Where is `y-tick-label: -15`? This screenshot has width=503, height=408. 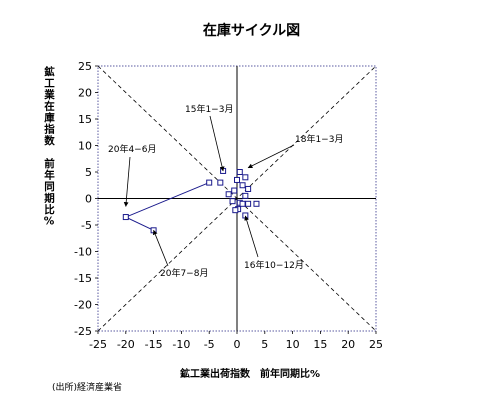 y-tick-label: -15 is located at coordinates (83, 278).